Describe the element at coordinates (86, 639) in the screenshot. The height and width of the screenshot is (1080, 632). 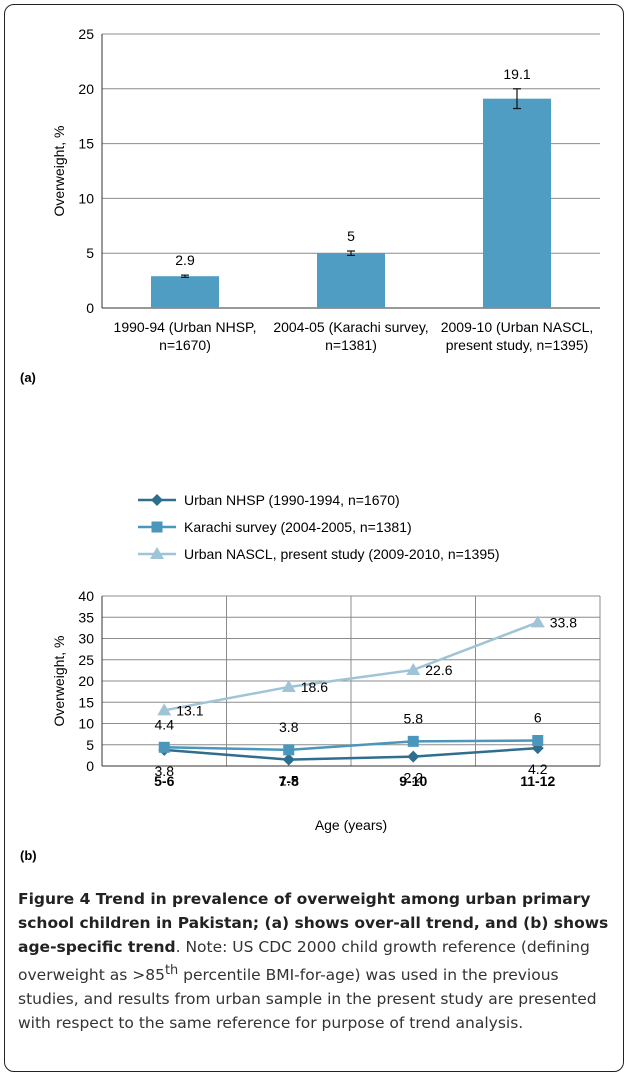
I see `y-tick-label-b: 30` at that location.